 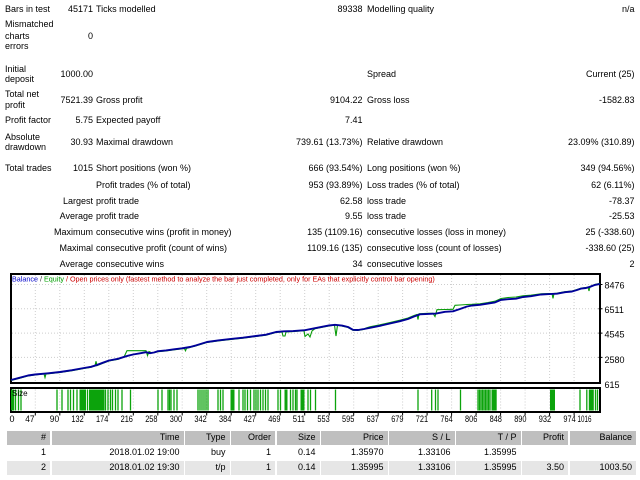 I want to click on svg-text: 679, so click(x=397, y=419).